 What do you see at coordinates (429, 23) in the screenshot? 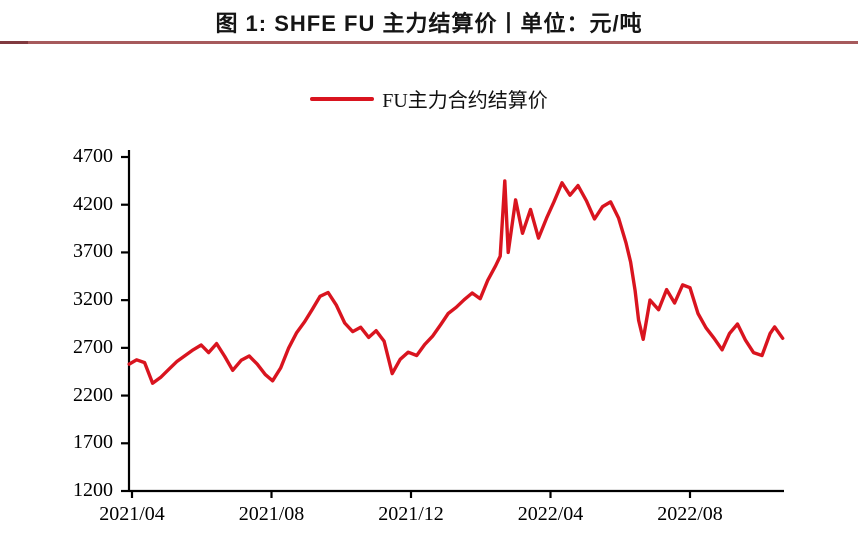
I see `figure-title: 图 1: SHFE FU 主力结算价丨单位：元/吨` at bounding box center [429, 23].